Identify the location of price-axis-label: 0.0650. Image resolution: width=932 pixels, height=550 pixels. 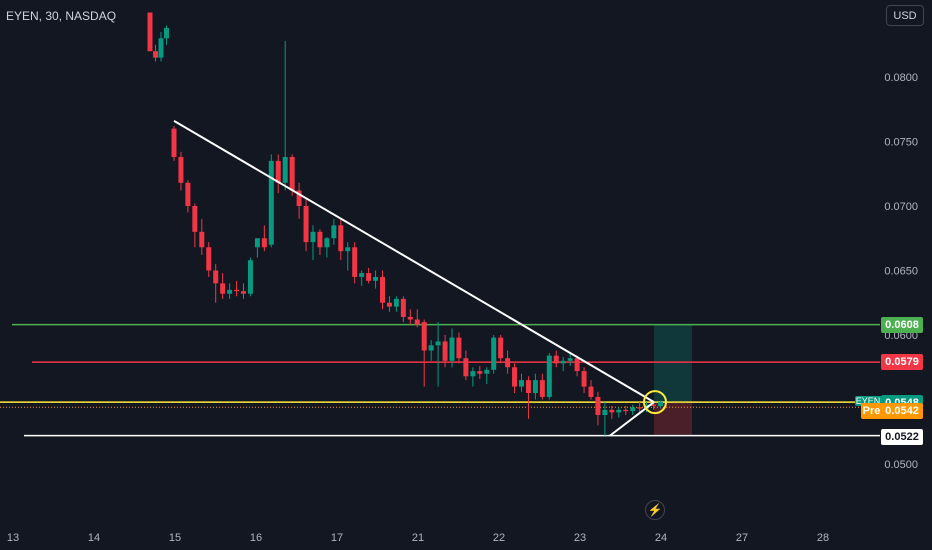
(901, 272).